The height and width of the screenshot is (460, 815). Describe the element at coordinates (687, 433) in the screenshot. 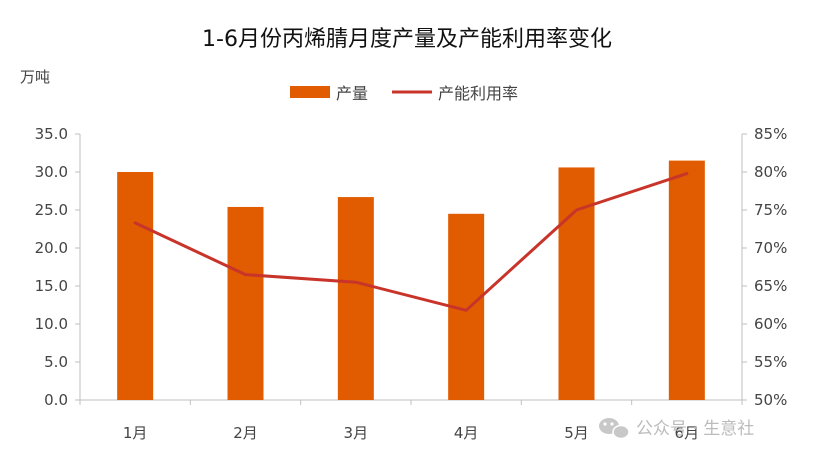

I see `x-tick-label: 6月` at that location.